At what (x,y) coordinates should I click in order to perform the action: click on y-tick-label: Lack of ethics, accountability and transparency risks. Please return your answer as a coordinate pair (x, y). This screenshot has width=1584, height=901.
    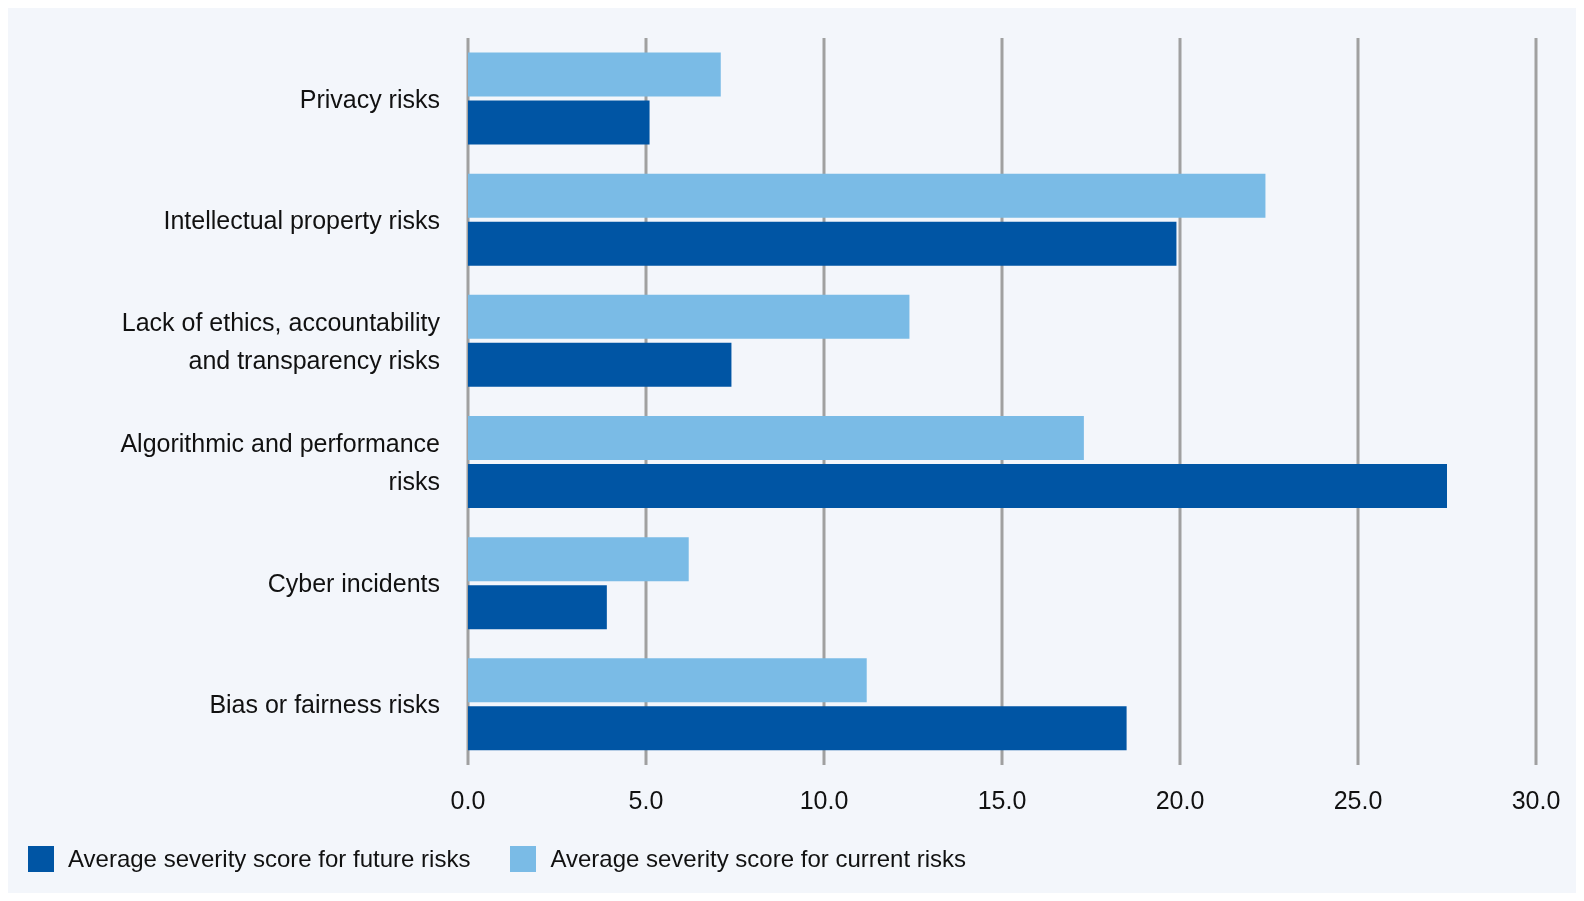
    Looking at the image, I should click on (281, 340).